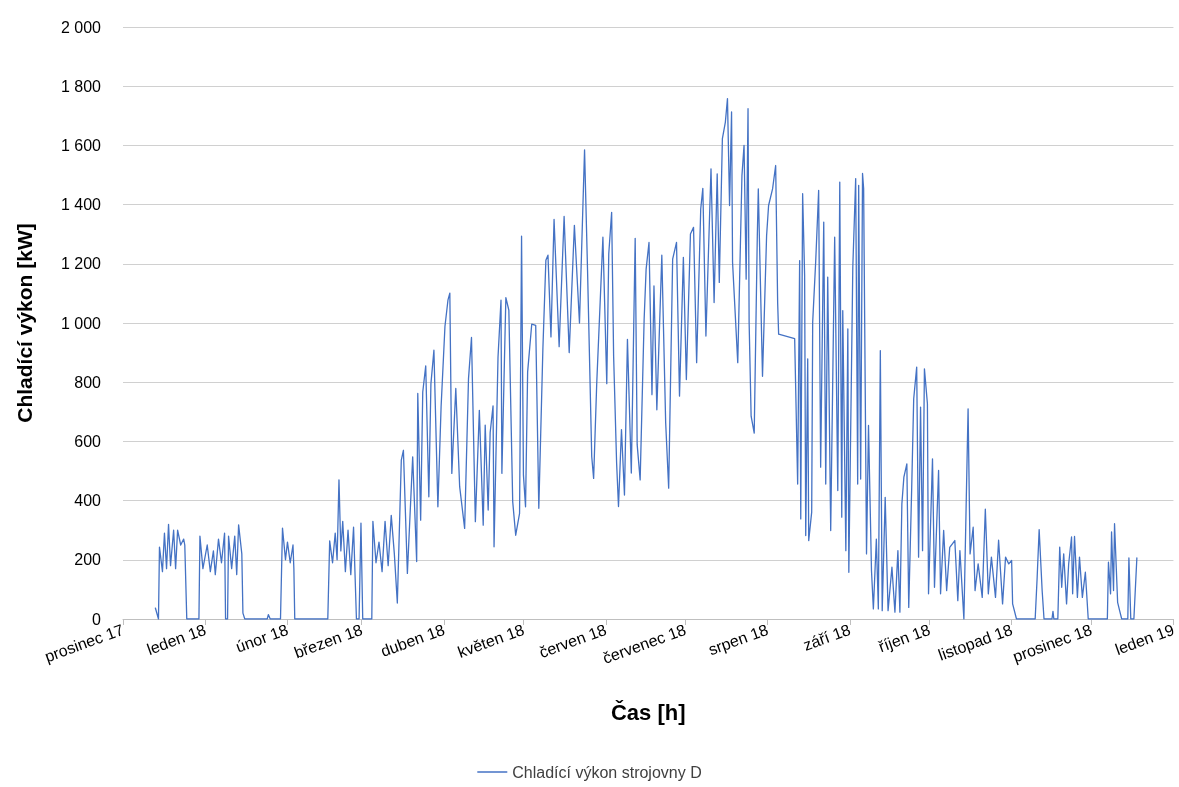 The image size is (1179, 787). I want to click on x-tick-label: srpen 18, so click(738, 639).